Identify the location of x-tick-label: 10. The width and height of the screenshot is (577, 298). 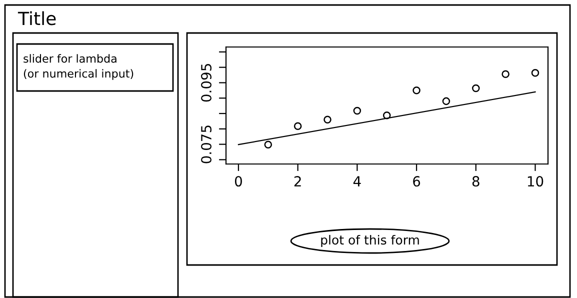
(536, 181).